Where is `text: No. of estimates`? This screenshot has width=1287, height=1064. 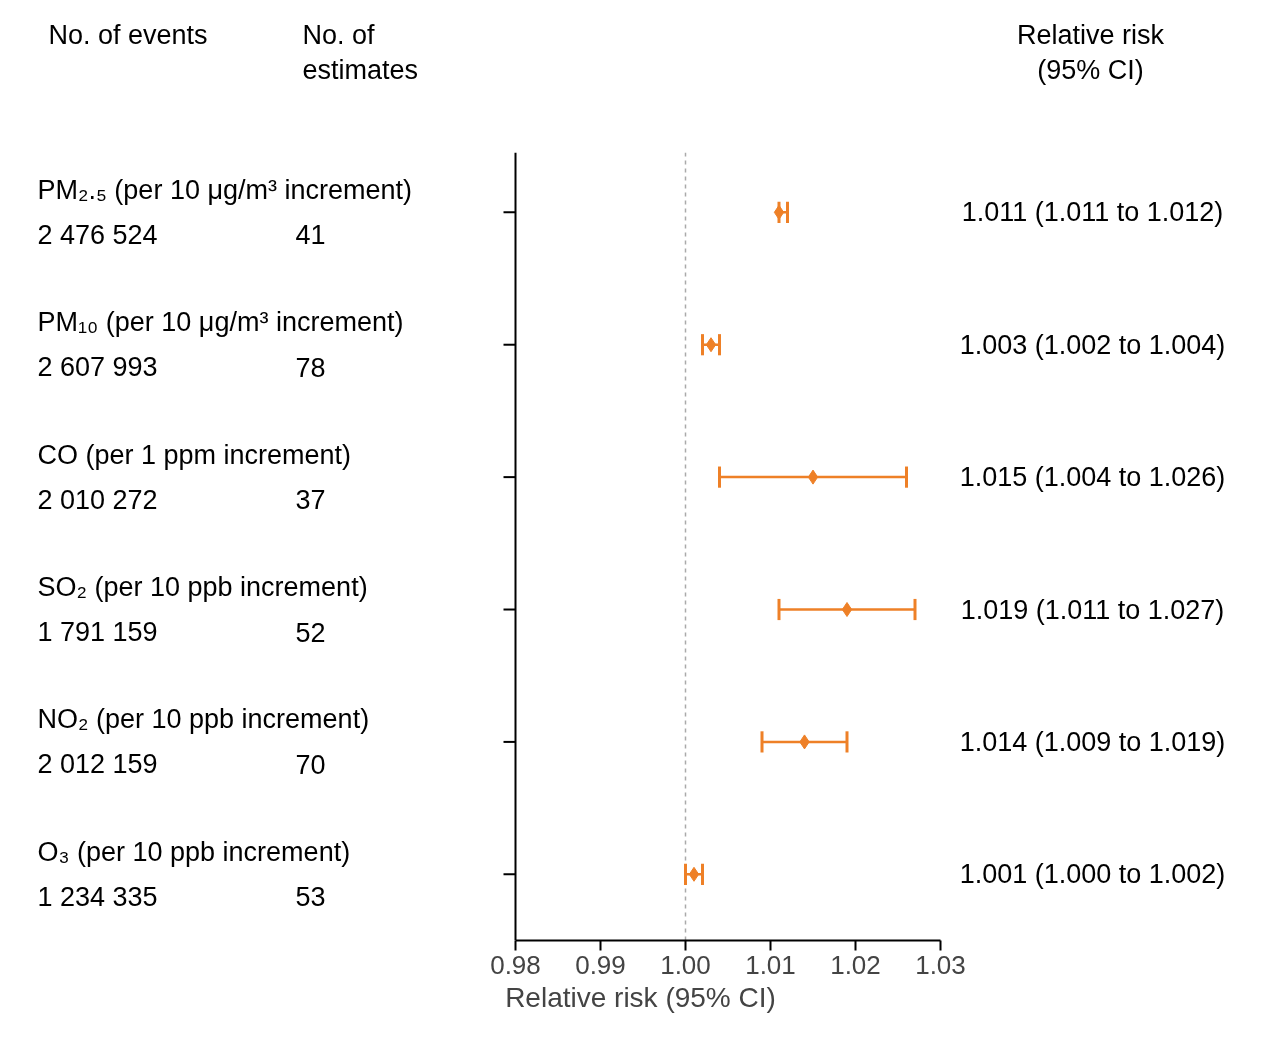 text: No. of estimates is located at coordinates (360, 52).